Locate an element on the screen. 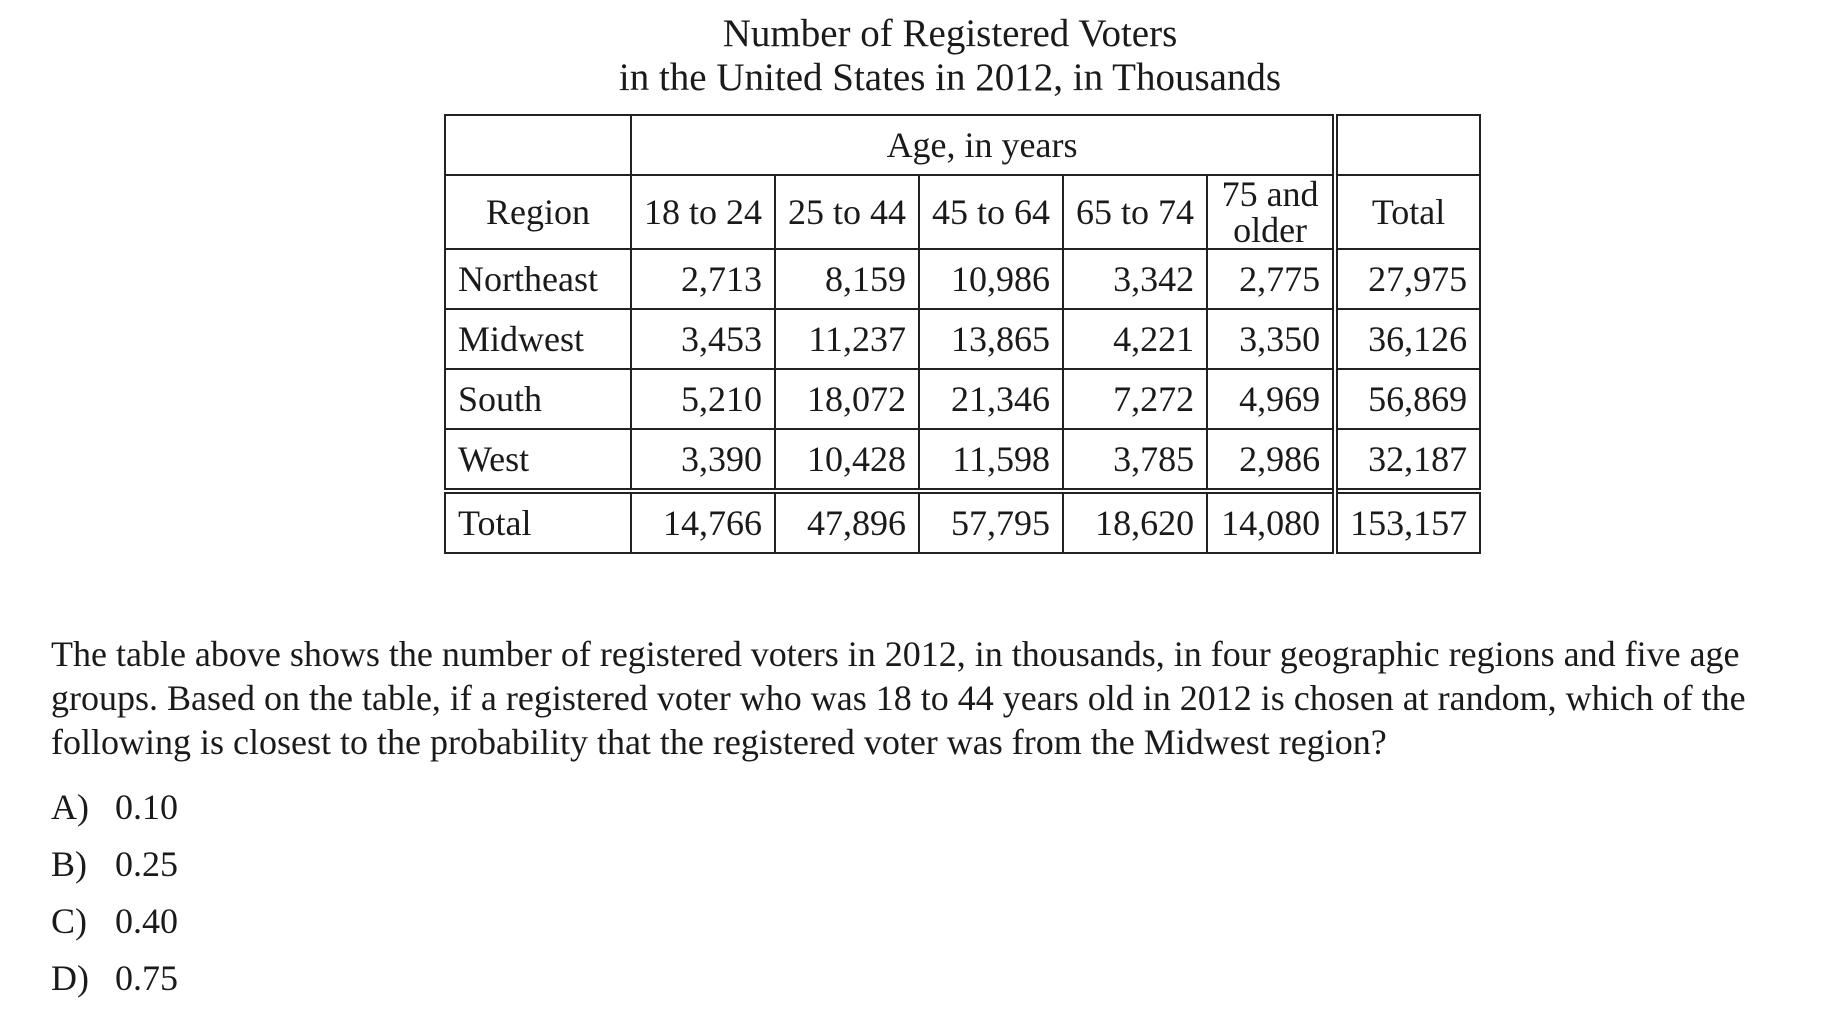  age-column-header: 25 to 44 is located at coordinates (847, 212).